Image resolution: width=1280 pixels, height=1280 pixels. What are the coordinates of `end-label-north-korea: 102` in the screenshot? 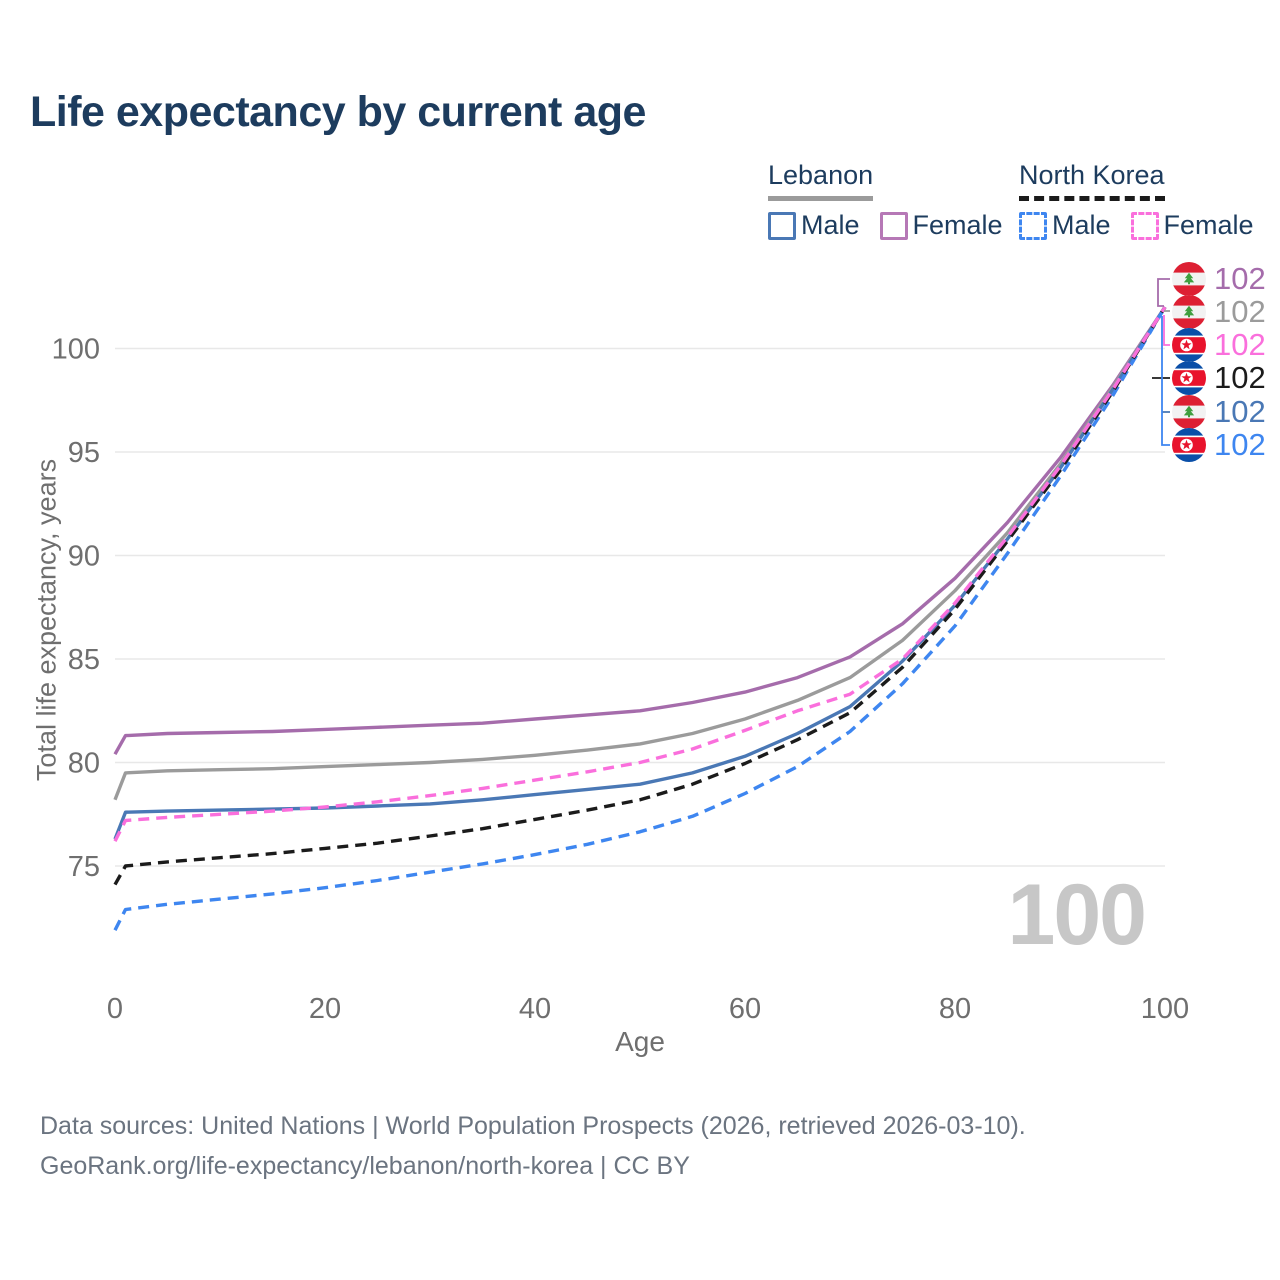 It's located at (1219, 377).